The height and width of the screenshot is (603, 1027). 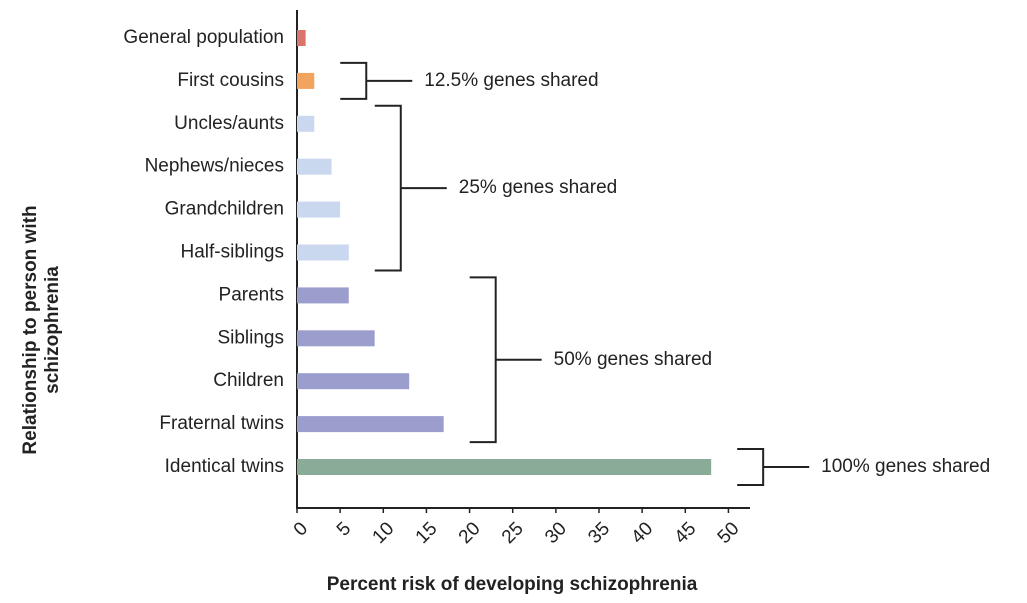 What do you see at coordinates (224, 209) in the screenshot?
I see `y-tick-label: Grandchildren` at bounding box center [224, 209].